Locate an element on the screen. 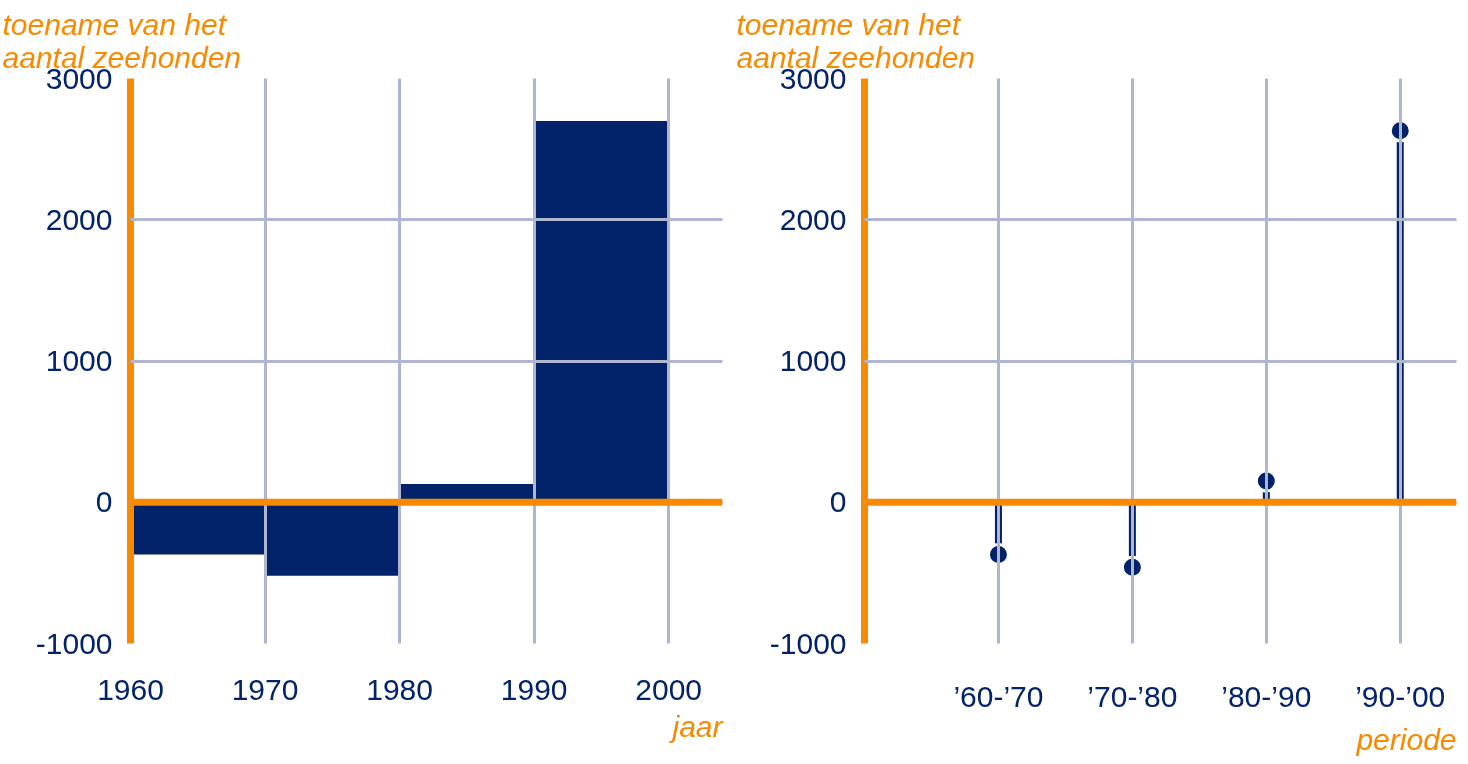 Image resolution: width=1468 pixels, height=764 pixels. x-axis-title: jaar is located at coordinates (696, 726).